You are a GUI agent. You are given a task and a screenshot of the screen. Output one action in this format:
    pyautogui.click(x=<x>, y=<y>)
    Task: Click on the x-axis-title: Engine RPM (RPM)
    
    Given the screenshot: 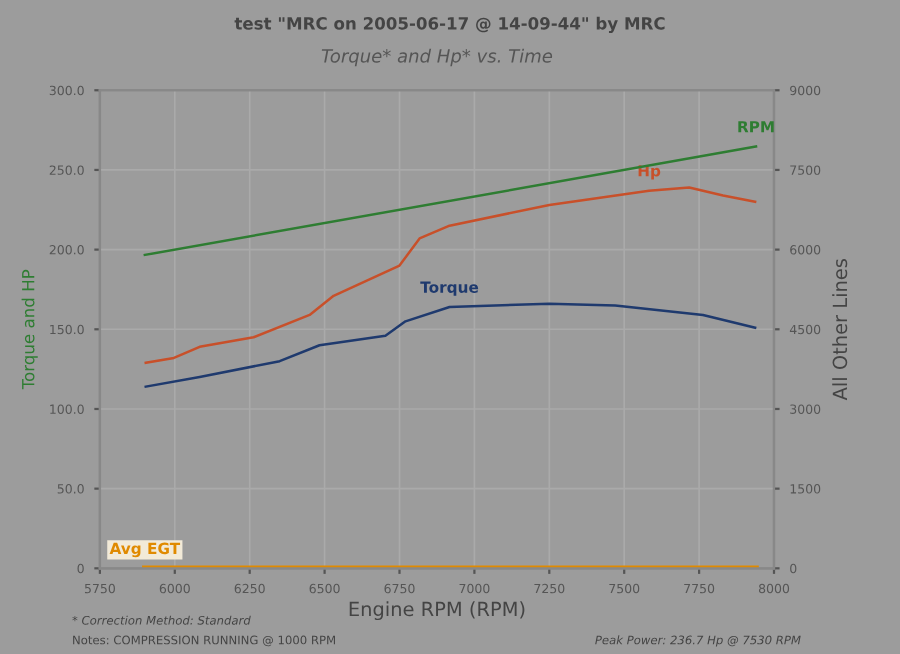 What is the action you would take?
    pyautogui.click(x=437, y=611)
    